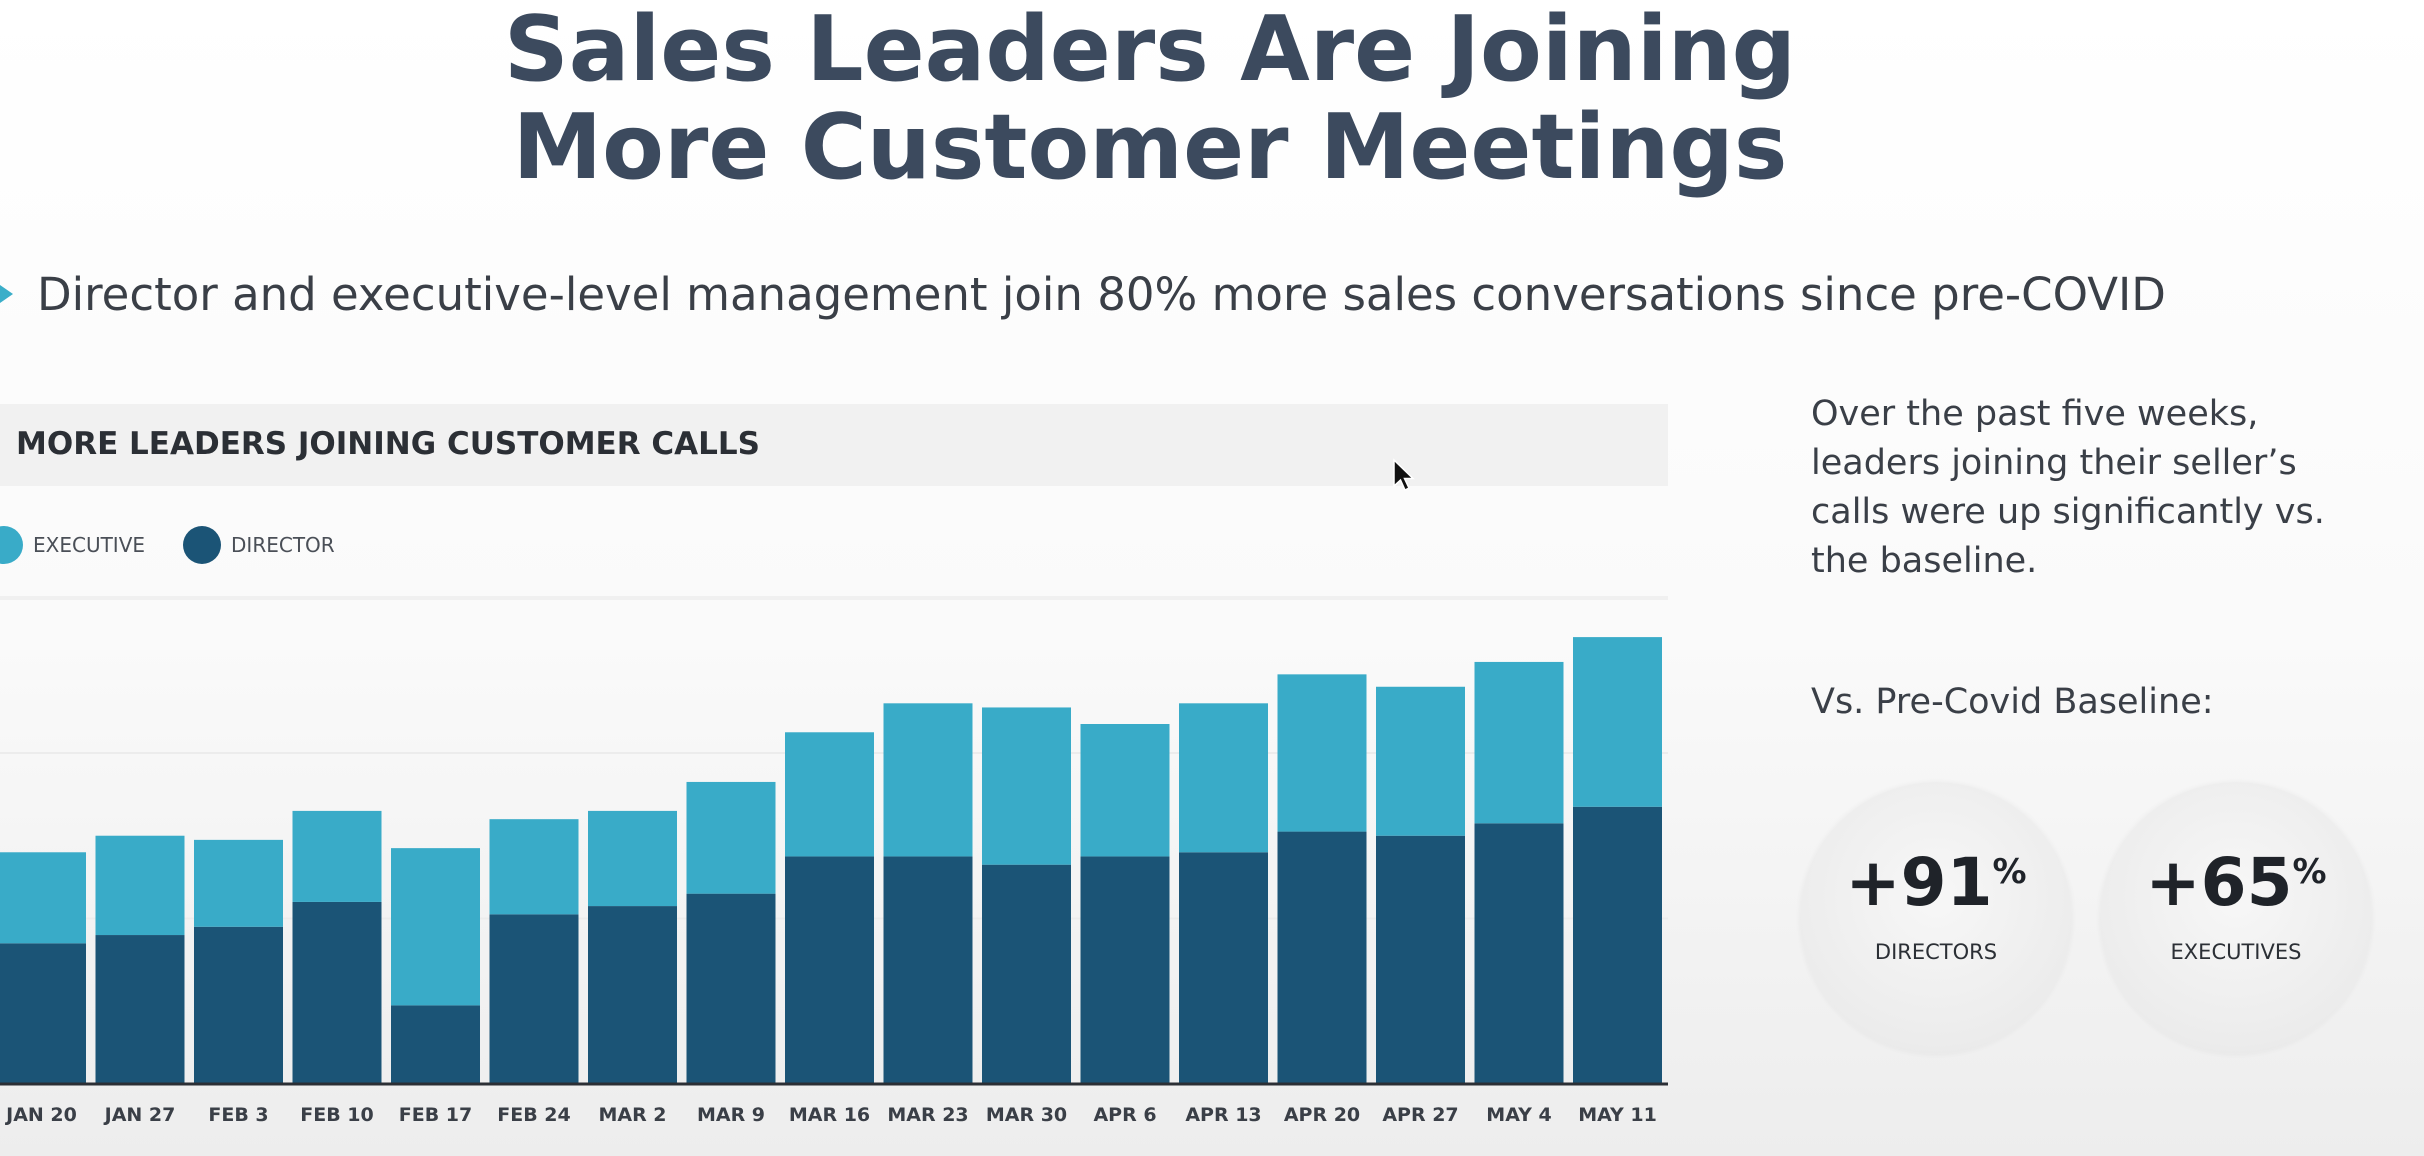 Image resolution: width=2424 pixels, height=1156 pixels. Describe the element at coordinates (6, 294) in the screenshot. I see `triangle-right-icon` at that location.